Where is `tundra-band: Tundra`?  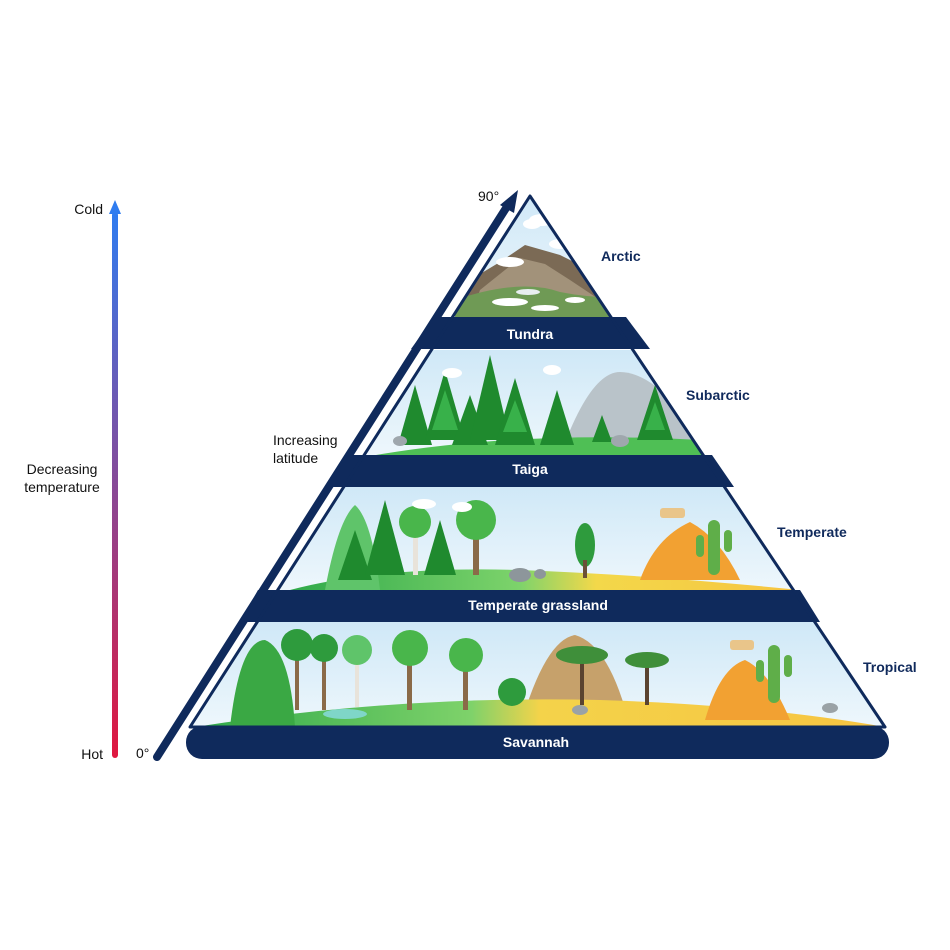
tundra-band: Tundra is located at coordinates (530, 333).